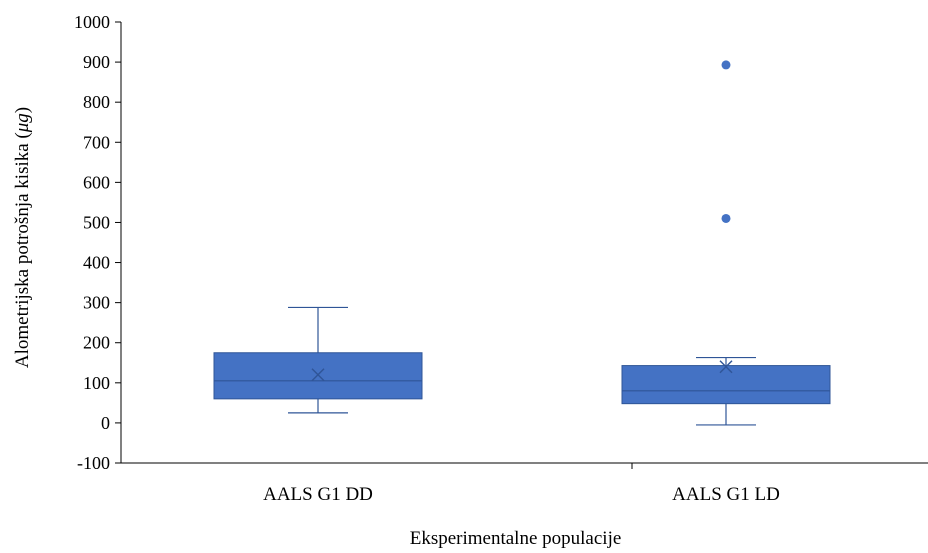 This screenshot has height=553, width=928. Describe the element at coordinates (96, 182) in the screenshot. I see `y-tick-label: 600` at that location.